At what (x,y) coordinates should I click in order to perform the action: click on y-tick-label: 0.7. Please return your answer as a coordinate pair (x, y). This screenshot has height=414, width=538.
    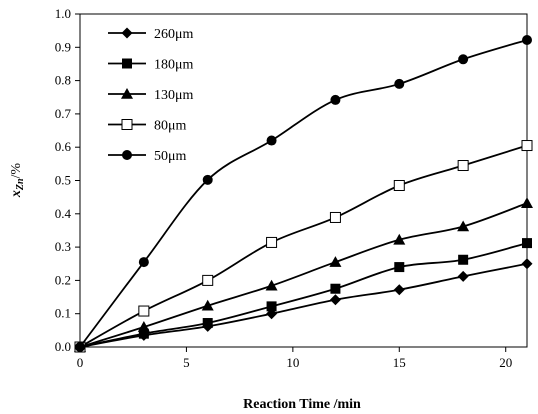
    Looking at the image, I should click on (63, 113).